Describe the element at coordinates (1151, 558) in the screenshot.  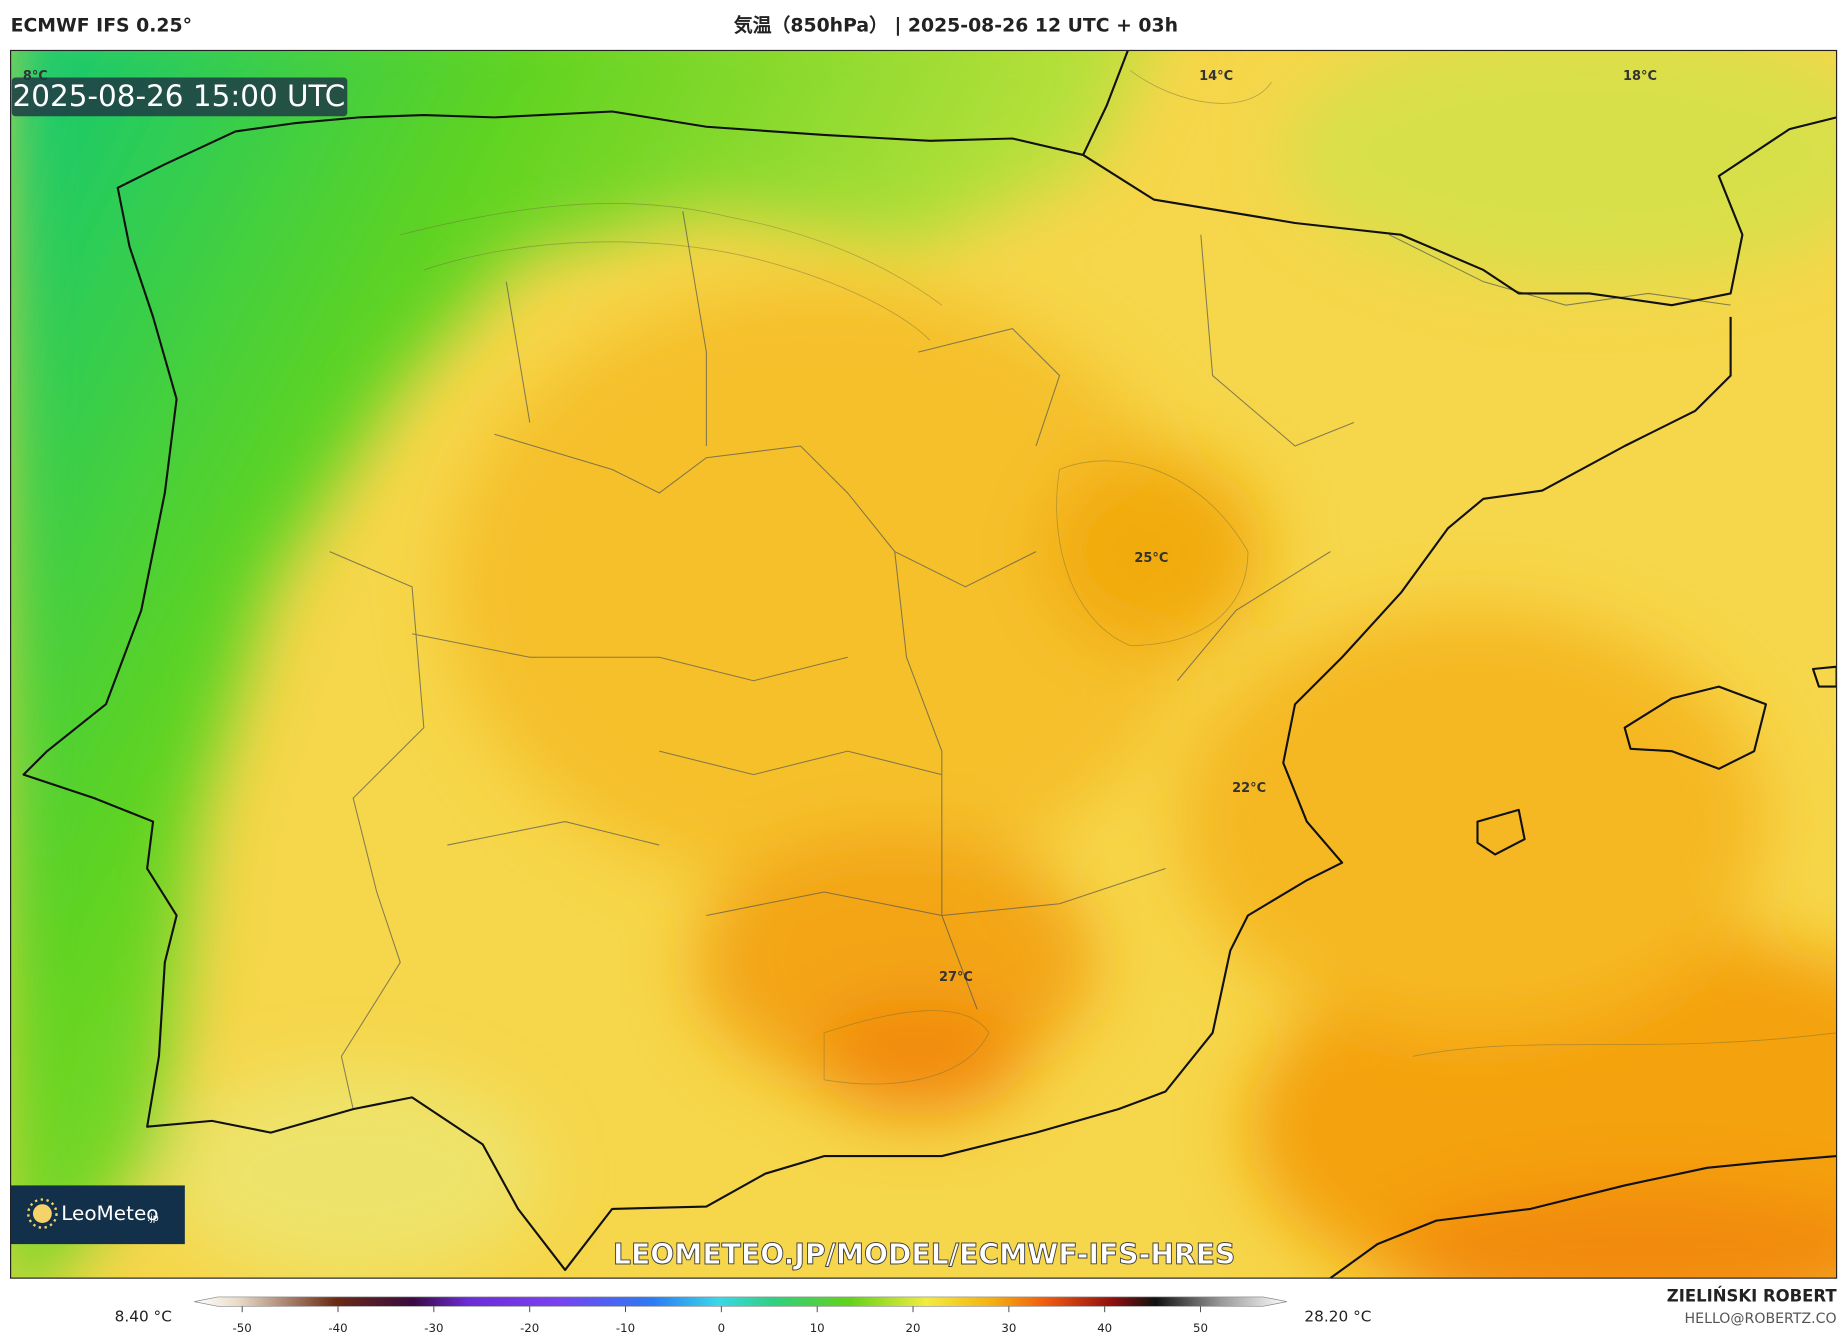
I see `contour-label: 25°C` at that location.